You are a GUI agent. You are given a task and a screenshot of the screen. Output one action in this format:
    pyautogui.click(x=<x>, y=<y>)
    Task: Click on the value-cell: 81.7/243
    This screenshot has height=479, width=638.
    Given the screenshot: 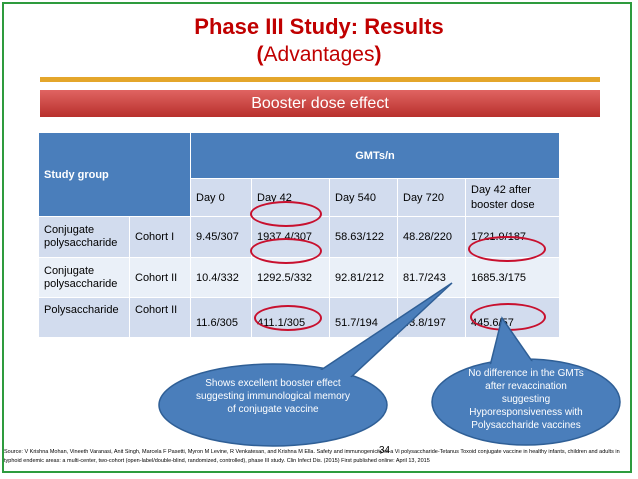 What is the action you would take?
    pyautogui.click(x=431, y=277)
    